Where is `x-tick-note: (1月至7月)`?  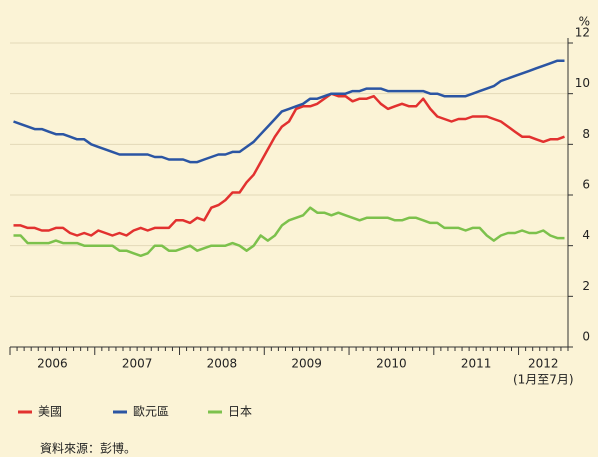
x-tick-note: (1月至7月) is located at coordinates (543, 380).